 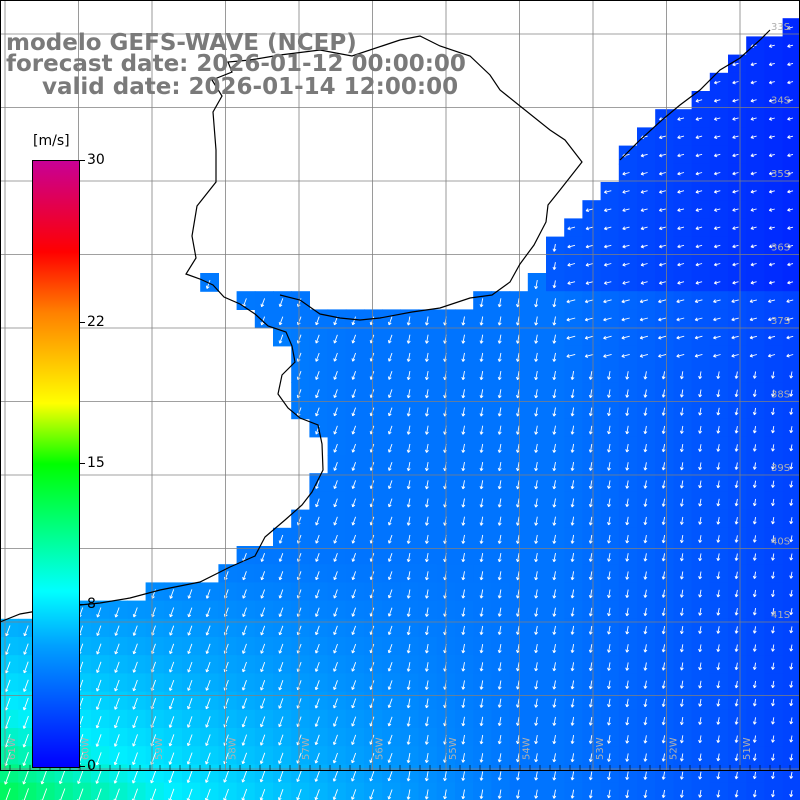 What do you see at coordinates (780, 395) in the screenshot?
I see `latitude-label: 38S` at bounding box center [780, 395].